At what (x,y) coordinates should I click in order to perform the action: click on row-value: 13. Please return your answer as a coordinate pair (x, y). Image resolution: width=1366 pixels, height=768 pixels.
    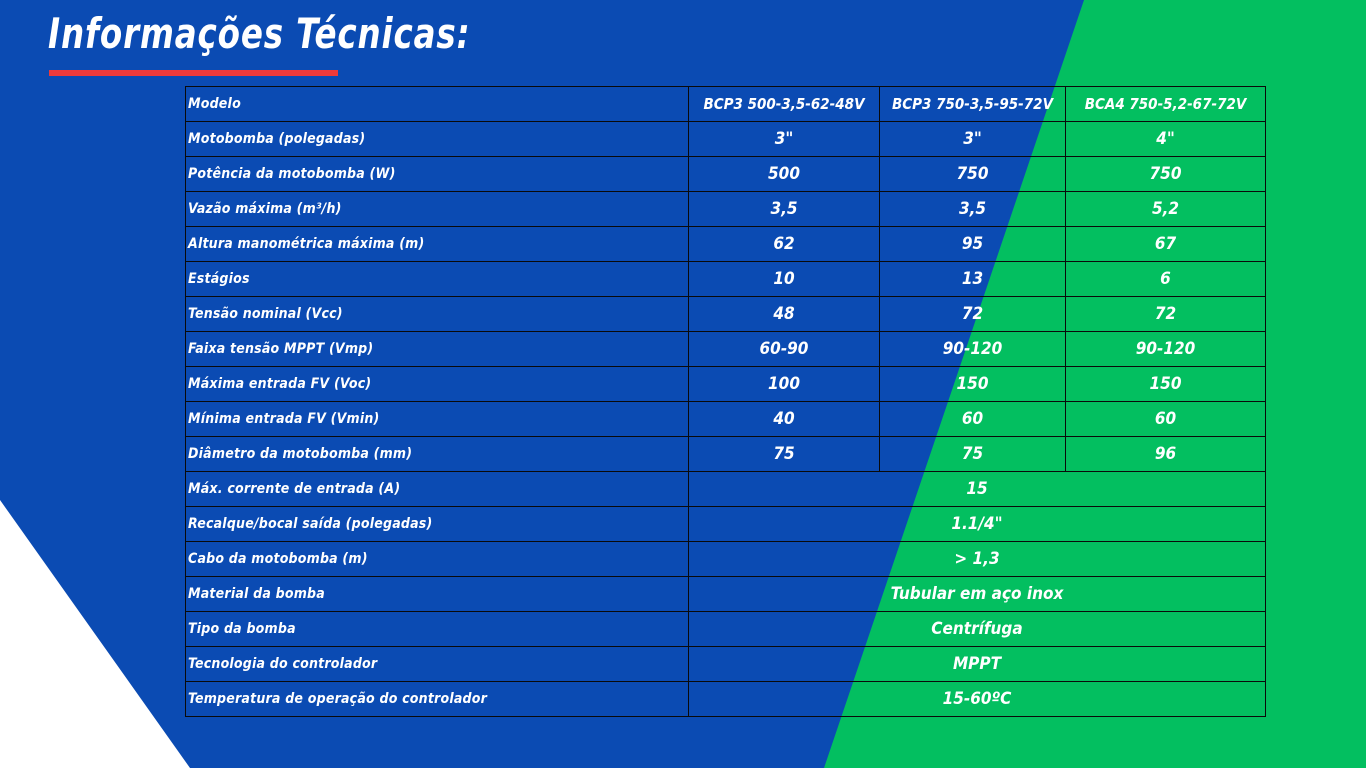
    Looking at the image, I should click on (972, 279).